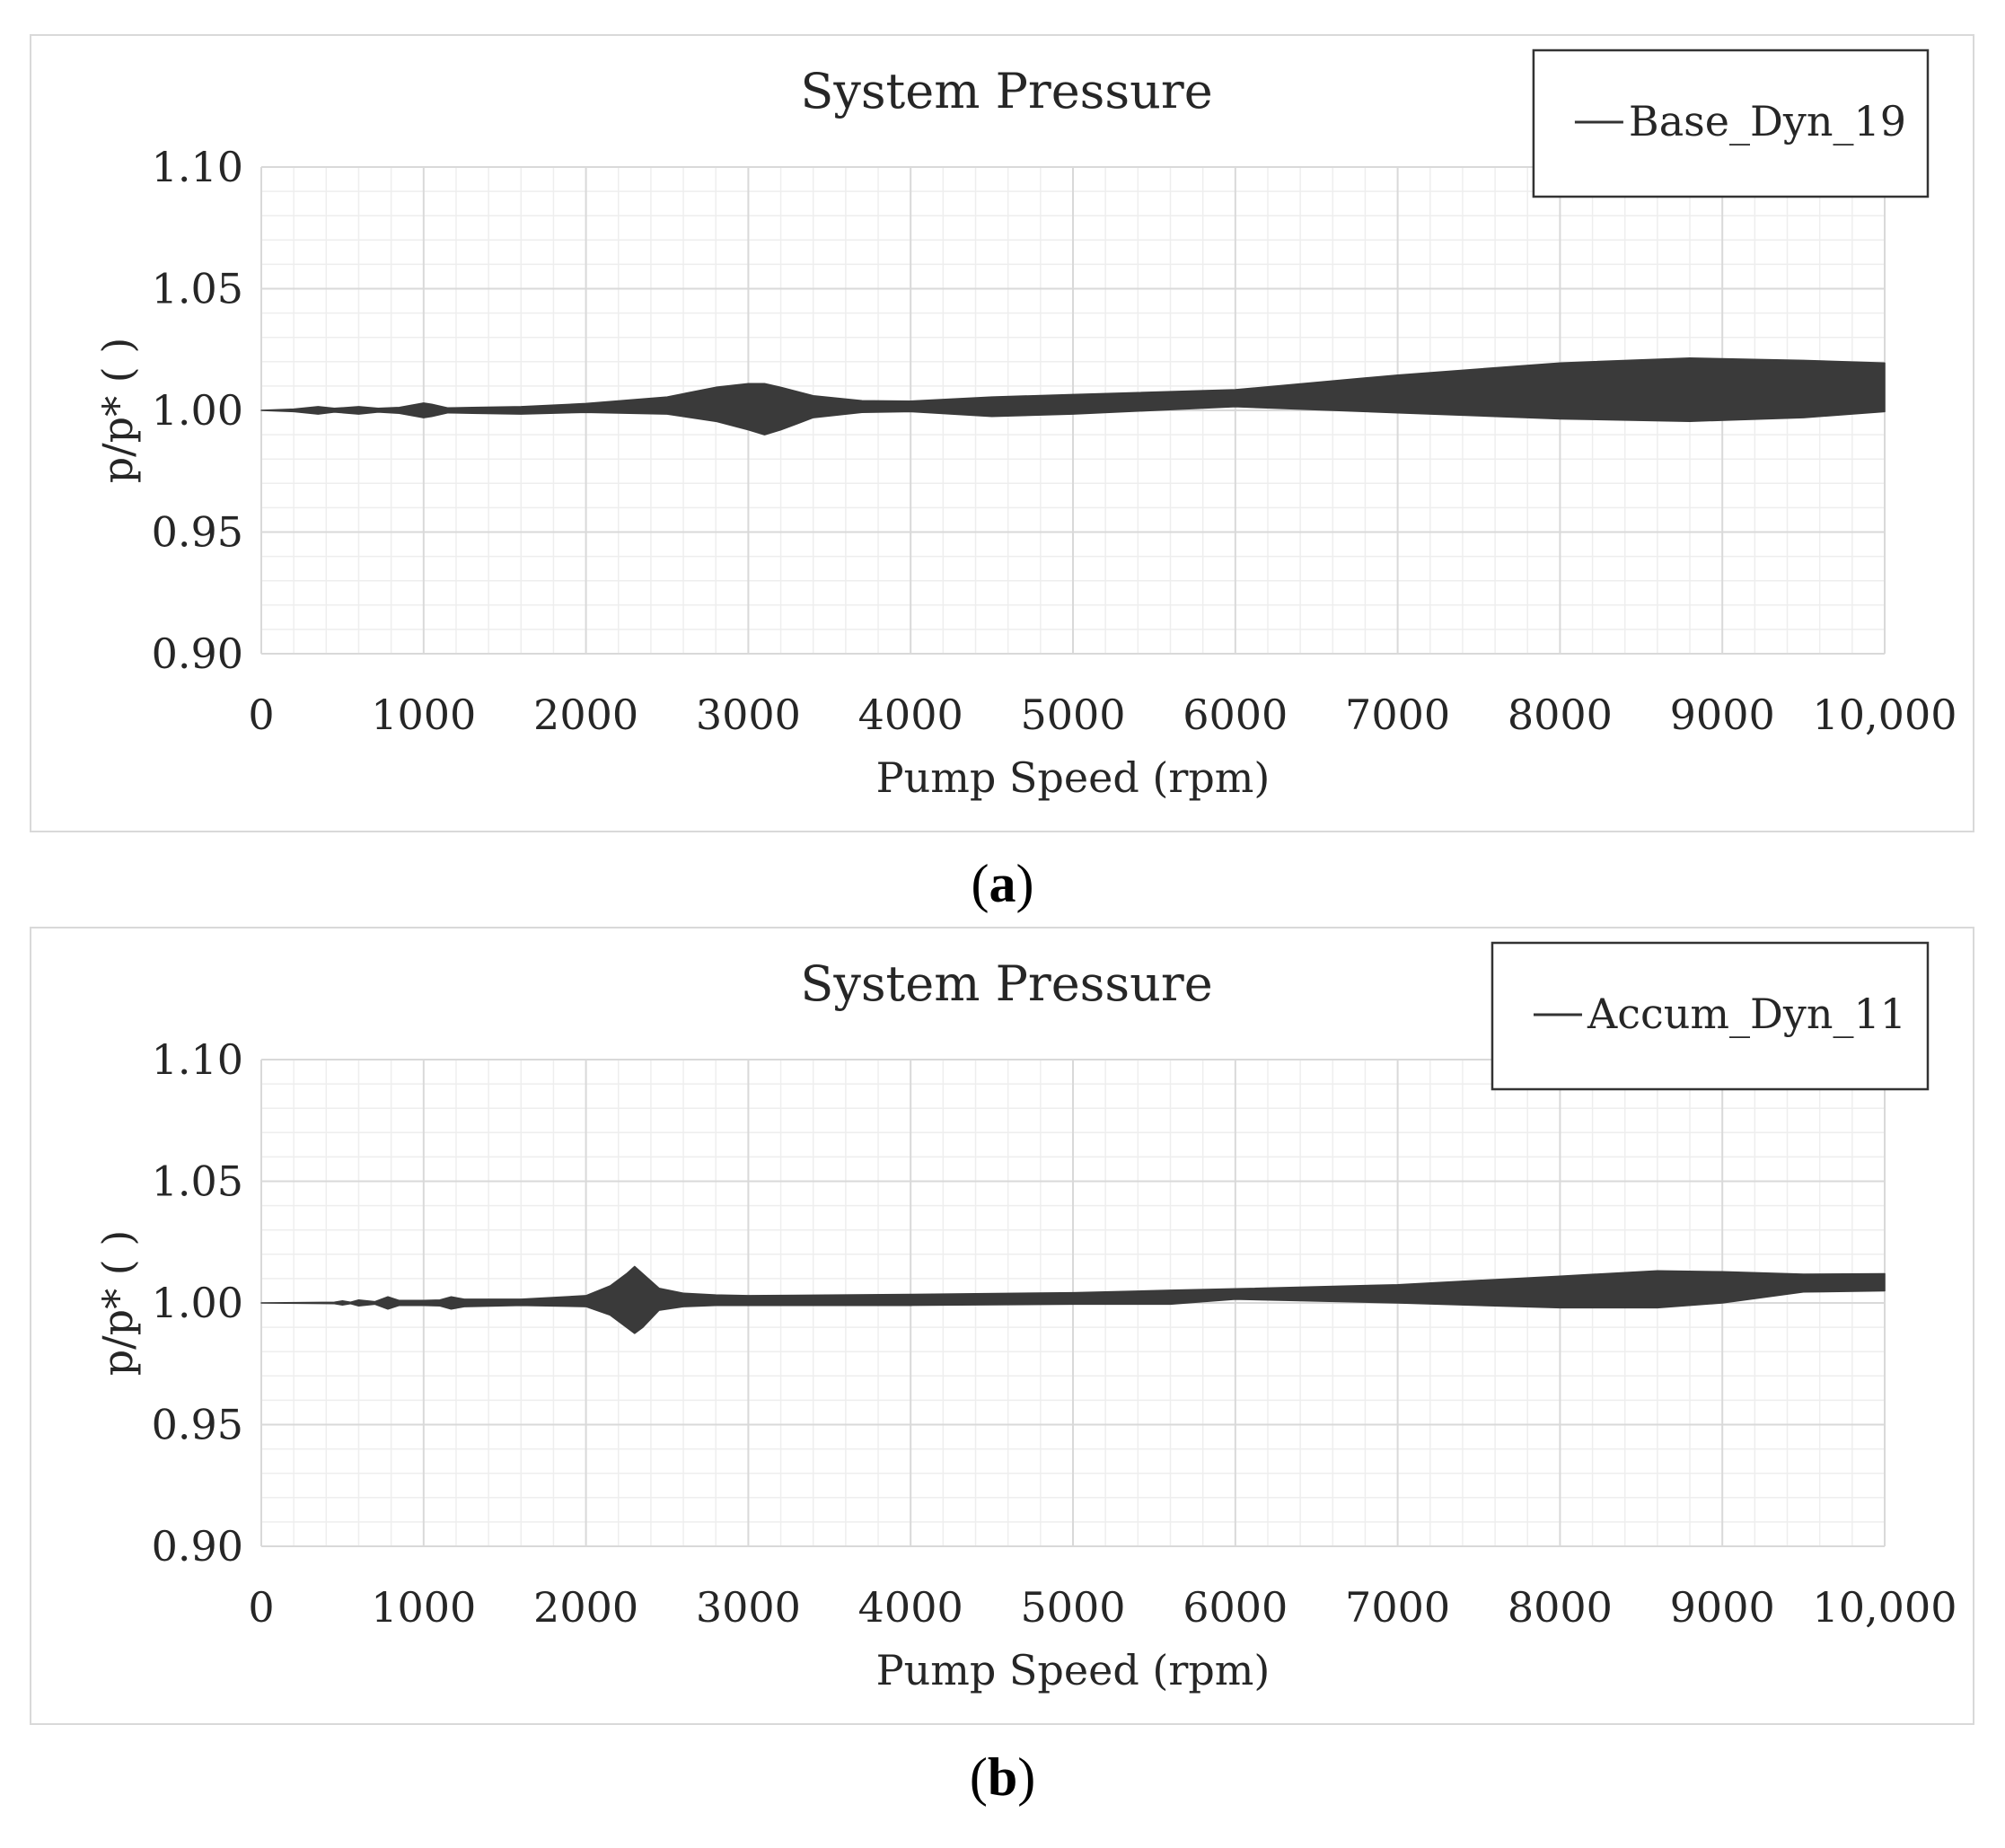 Image resolution: width=2005 pixels, height=1848 pixels. I want to click on caption-a: (a), so click(1003, 883).